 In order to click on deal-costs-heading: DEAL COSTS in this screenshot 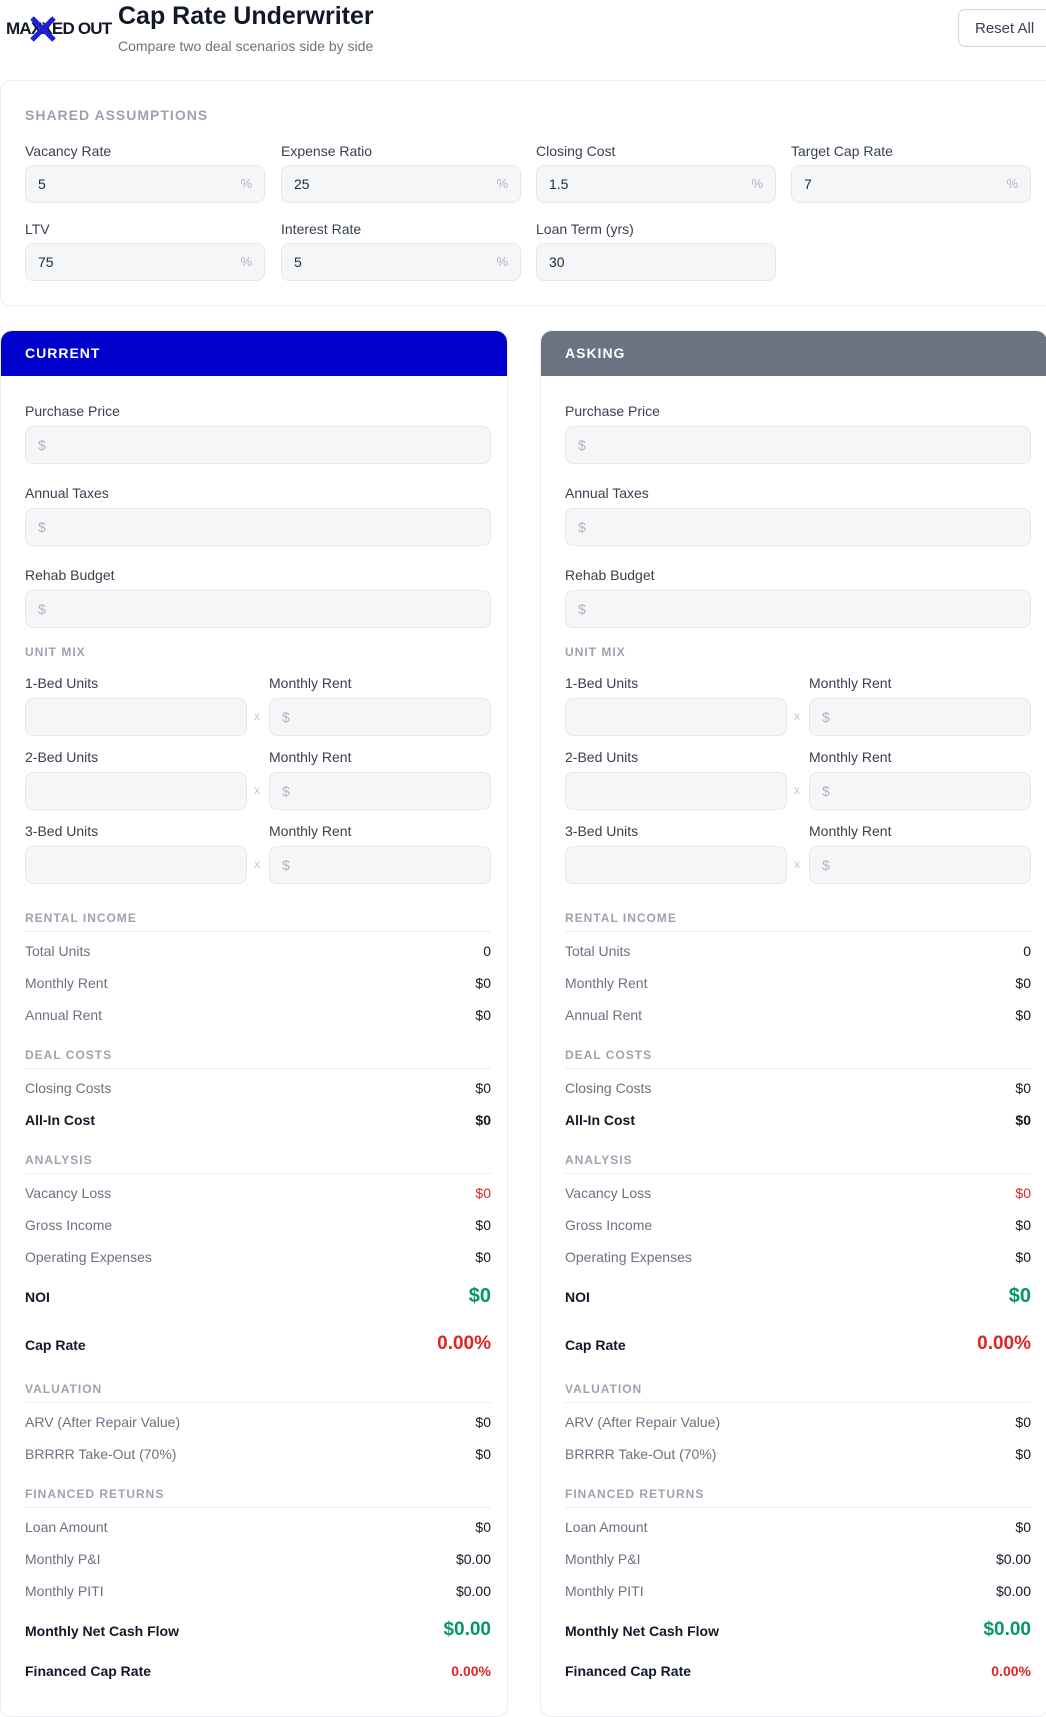, I will do `click(69, 1055)`.